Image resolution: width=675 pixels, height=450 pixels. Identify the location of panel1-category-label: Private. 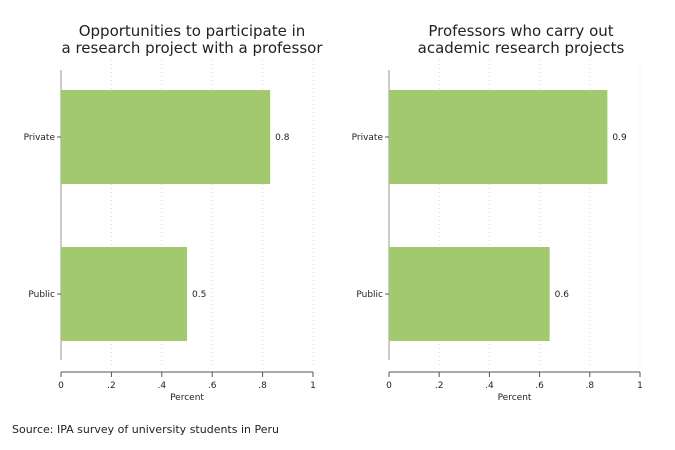
(40, 138).